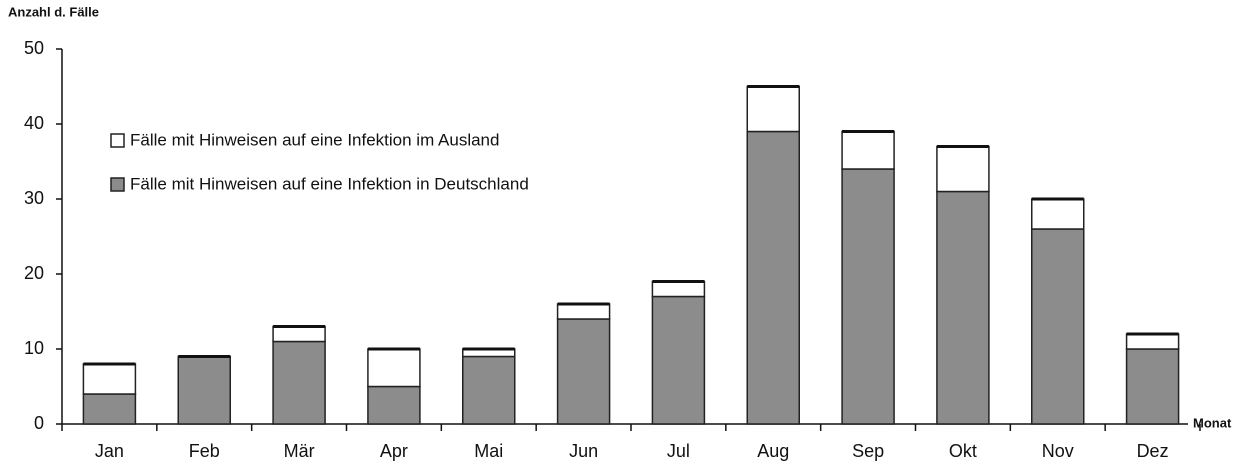 This screenshot has height=468, width=1250. Describe the element at coordinates (204, 451) in the screenshot. I see `x-tick-label: Feb` at that location.